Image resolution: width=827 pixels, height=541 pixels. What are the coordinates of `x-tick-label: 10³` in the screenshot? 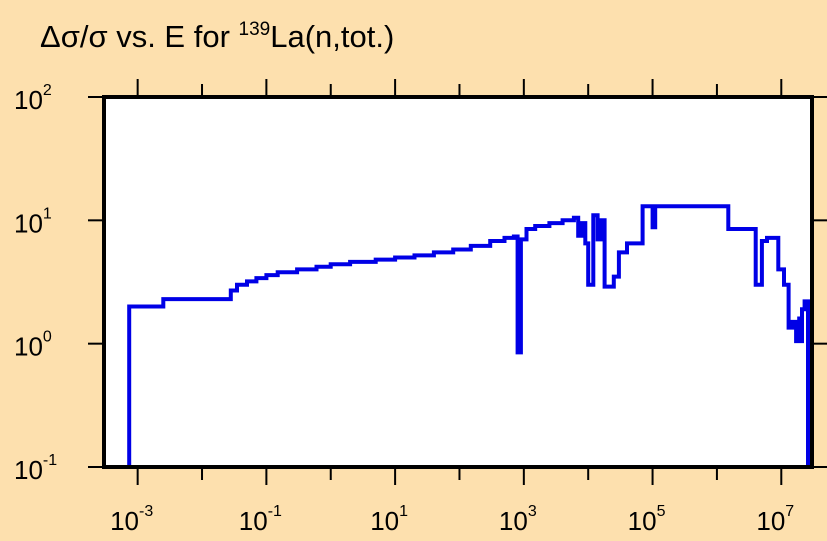 It's located at (518, 519).